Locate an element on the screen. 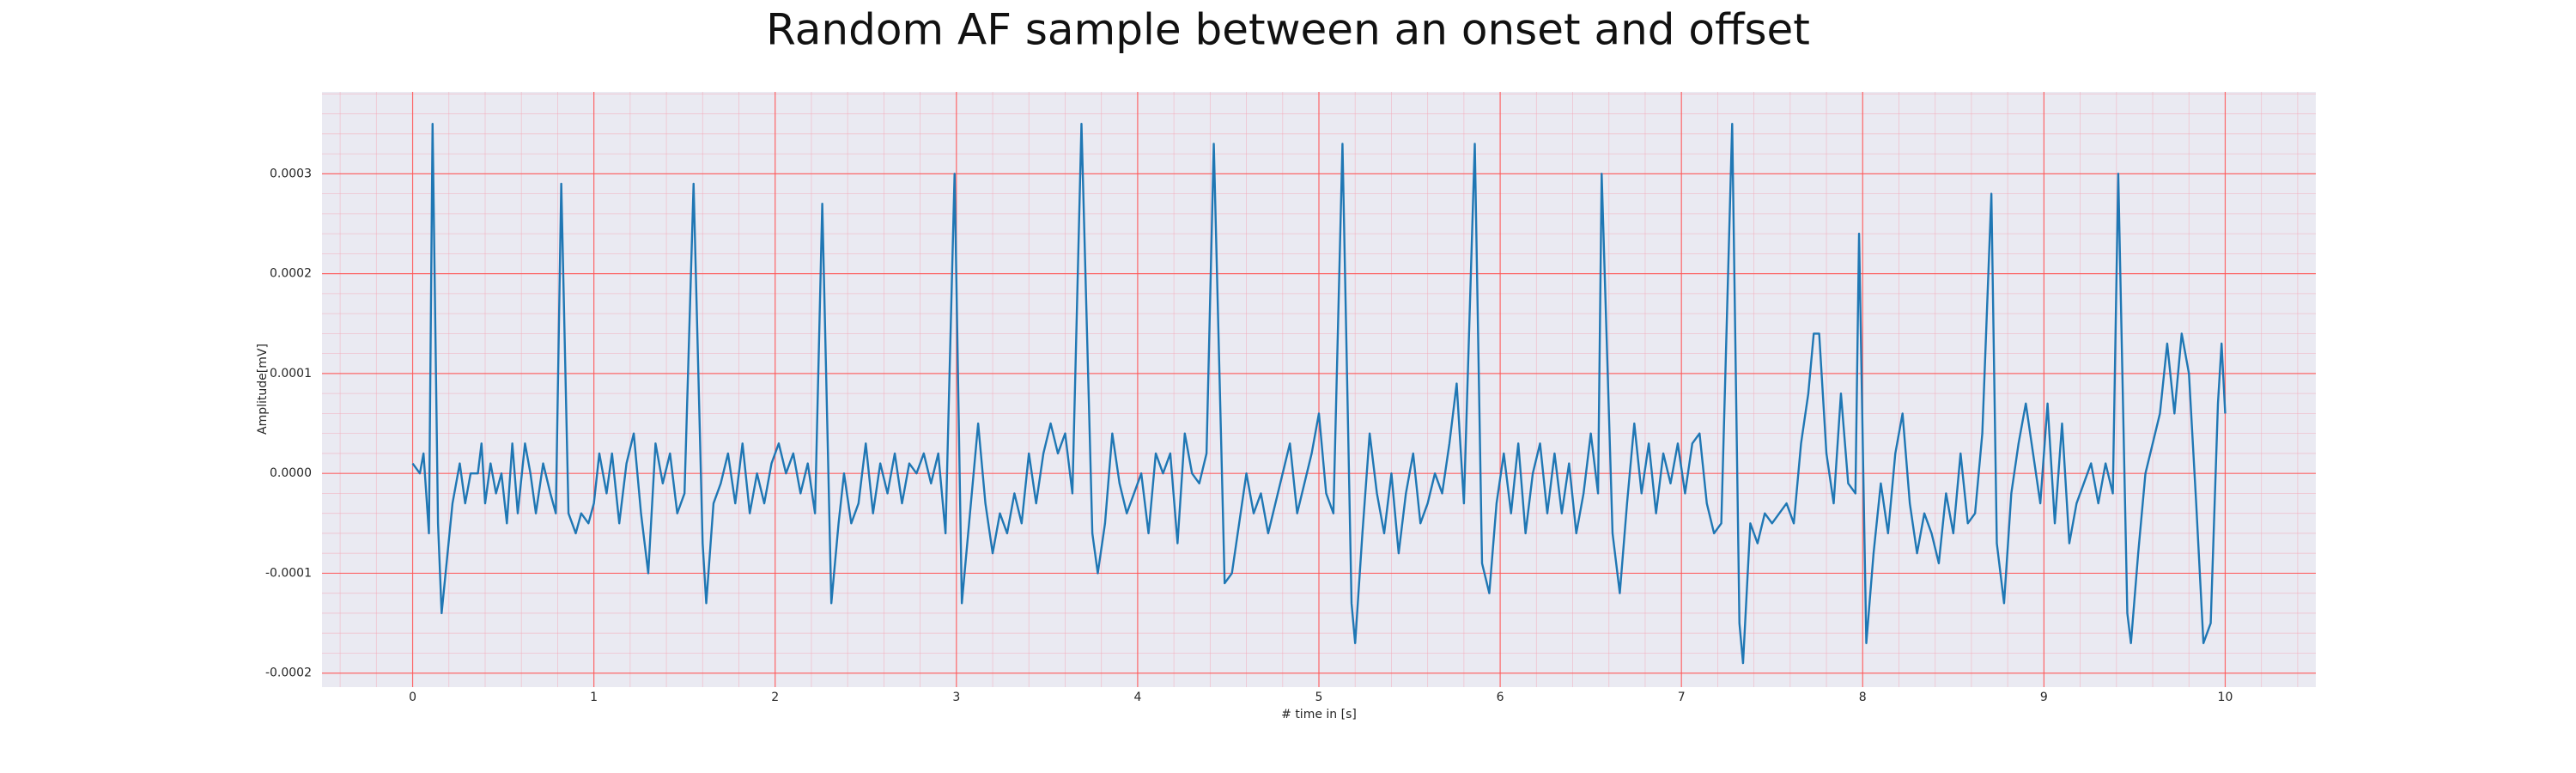  y-tick-label: 0.0003 is located at coordinates (291, 173).